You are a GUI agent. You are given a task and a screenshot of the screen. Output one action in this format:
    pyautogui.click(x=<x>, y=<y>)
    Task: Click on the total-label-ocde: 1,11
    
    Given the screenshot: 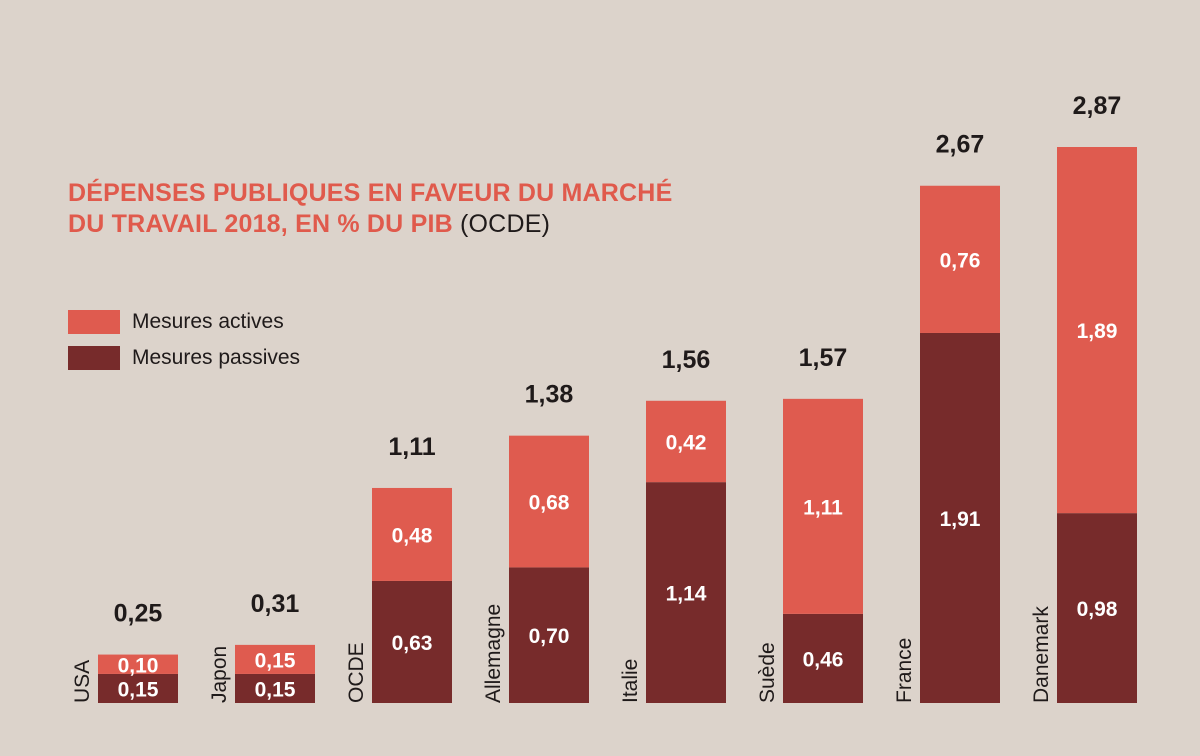 What is the action you would take?
    pyautogui.click(x=411, y=447)
    